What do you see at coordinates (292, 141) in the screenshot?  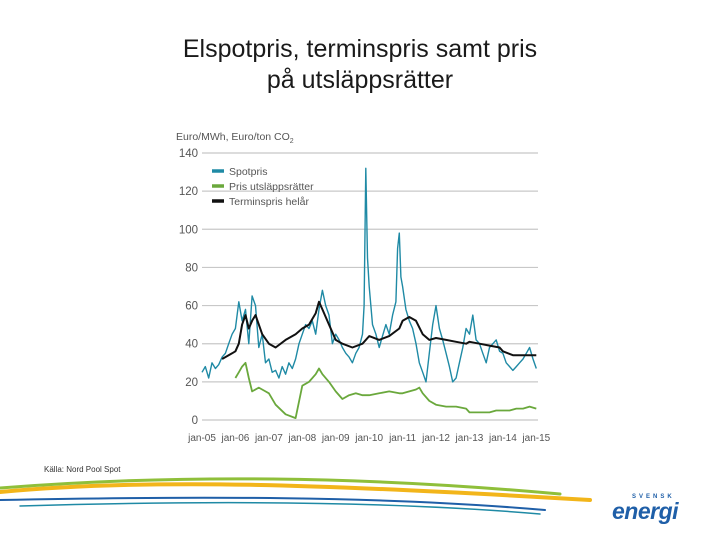 I see `y-axis-label-subscript: 2` at bounding box center [292, 141].